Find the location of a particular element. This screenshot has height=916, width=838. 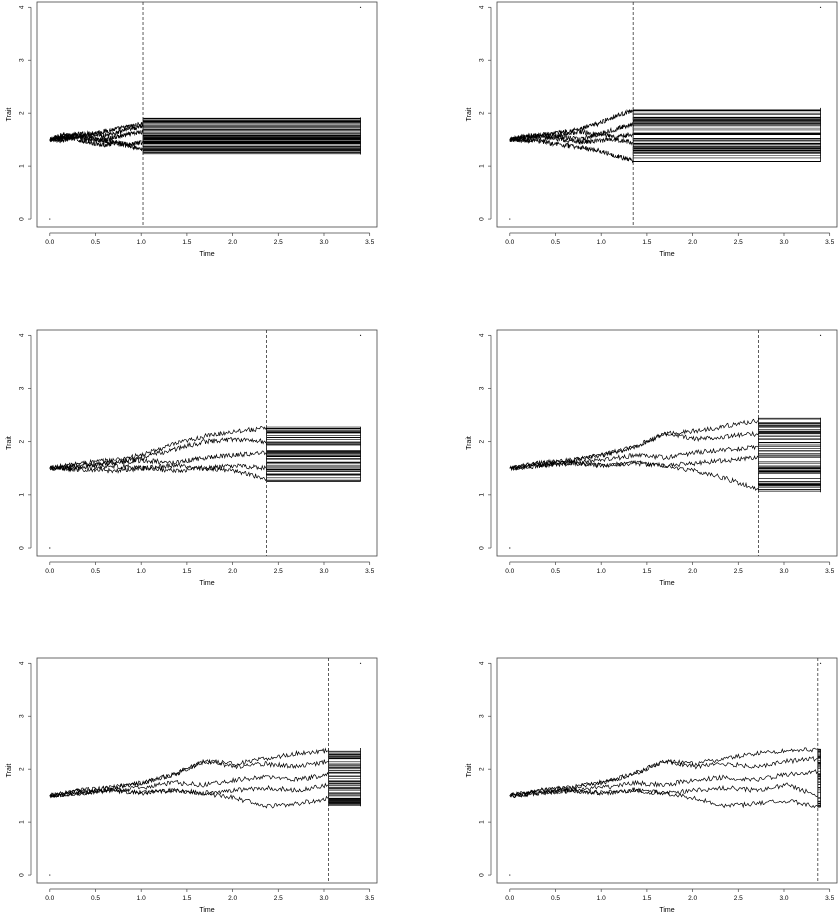

panel-5: 0.0 0.5 1.0 1.5 2.0 2.5 3.0 3.5 Time 0 1 2 3 4 Trait is located at coordinates (192, 785).